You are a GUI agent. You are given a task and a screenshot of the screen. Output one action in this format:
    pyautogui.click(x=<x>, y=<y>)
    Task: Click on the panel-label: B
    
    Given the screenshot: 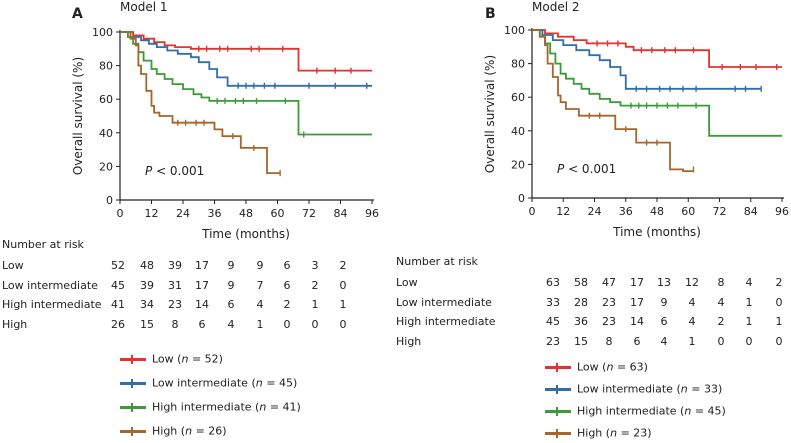 What is the action you would take?
    pyautogui.click(x=490, y=14)
    